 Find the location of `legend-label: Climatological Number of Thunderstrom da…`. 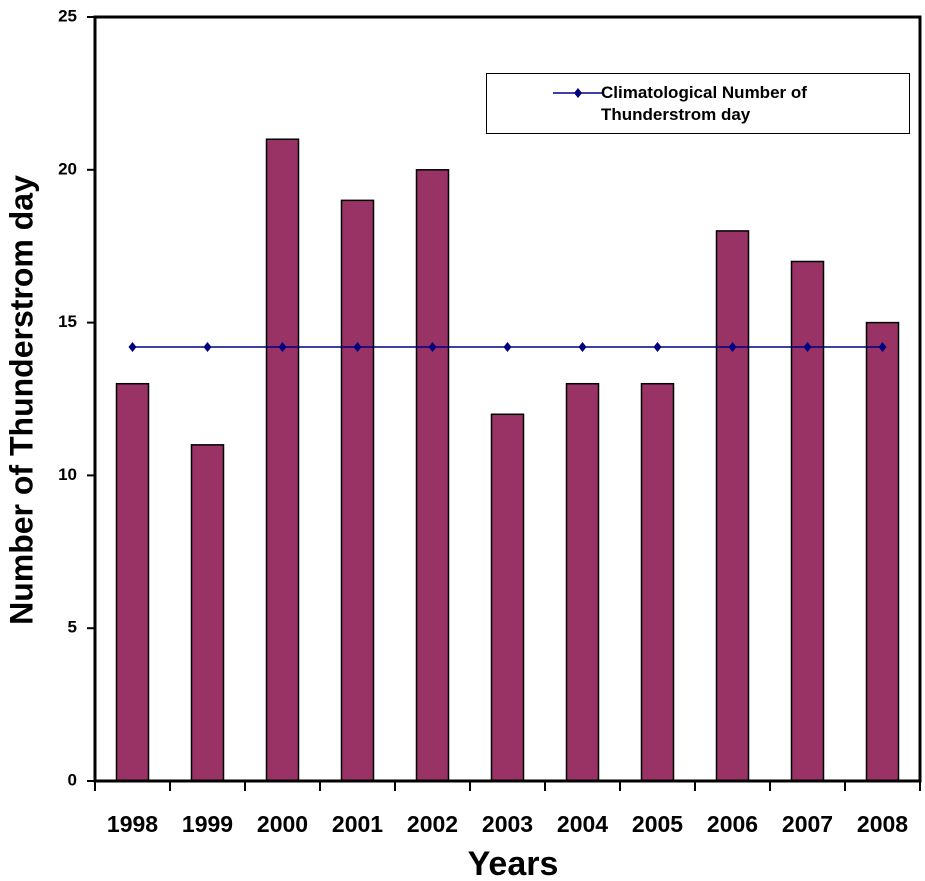

legend-label: Climatological Number of Thunderstrom da… is located at coordinates (704, 103).